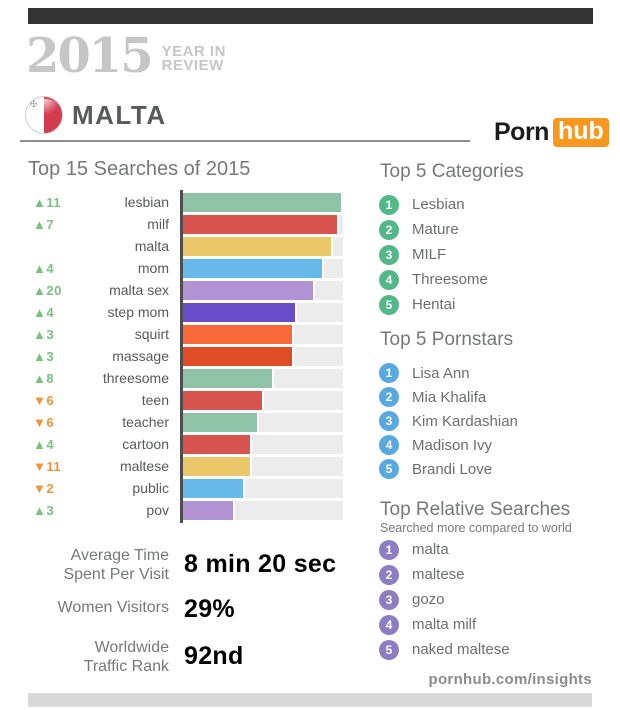 This screenshot has width=620, height=710. Describe the element at coordinates (438, 204) in the screenshot. I see `list-item-label: Lesbian` at that location.